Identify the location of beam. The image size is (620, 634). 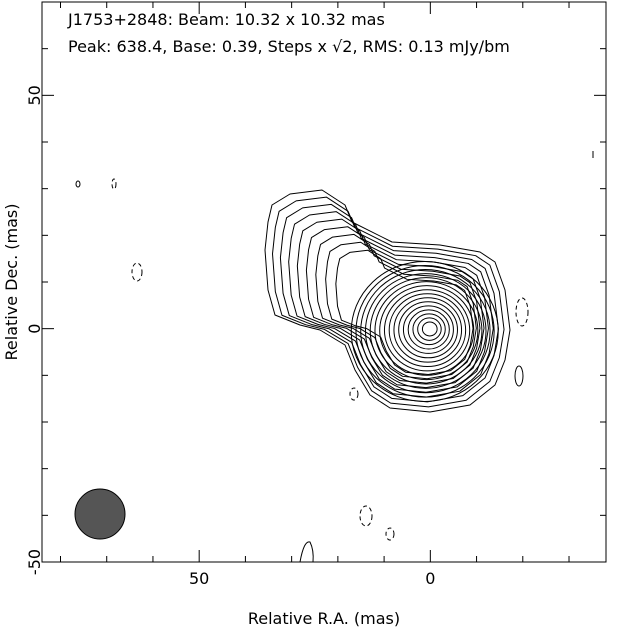
(100, 514).